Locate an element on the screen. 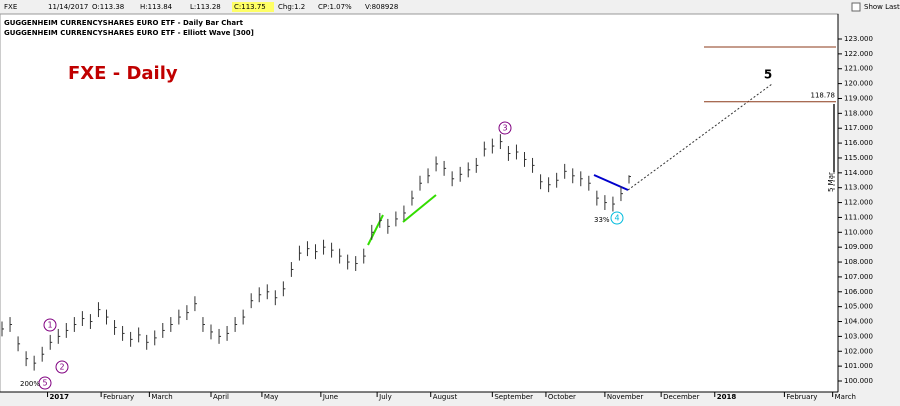  level-label: 118.78 is located at coordinates (823, 96).